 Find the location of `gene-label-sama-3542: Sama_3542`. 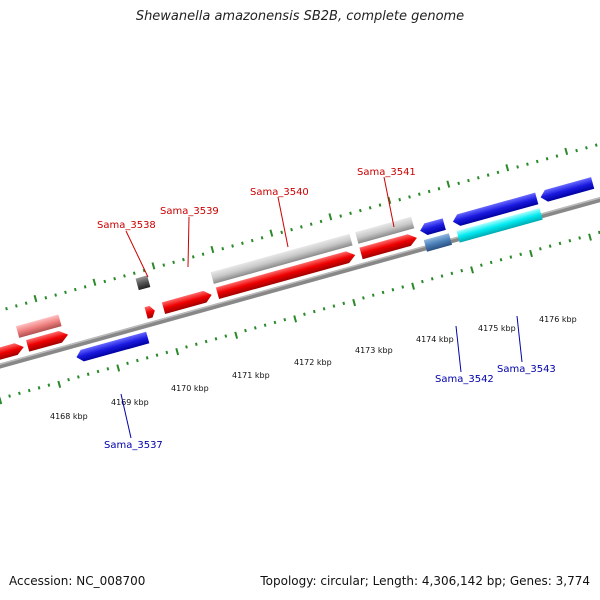

gene-label-sama-3542: Sama_3542 is located at coordinates (464, 379).